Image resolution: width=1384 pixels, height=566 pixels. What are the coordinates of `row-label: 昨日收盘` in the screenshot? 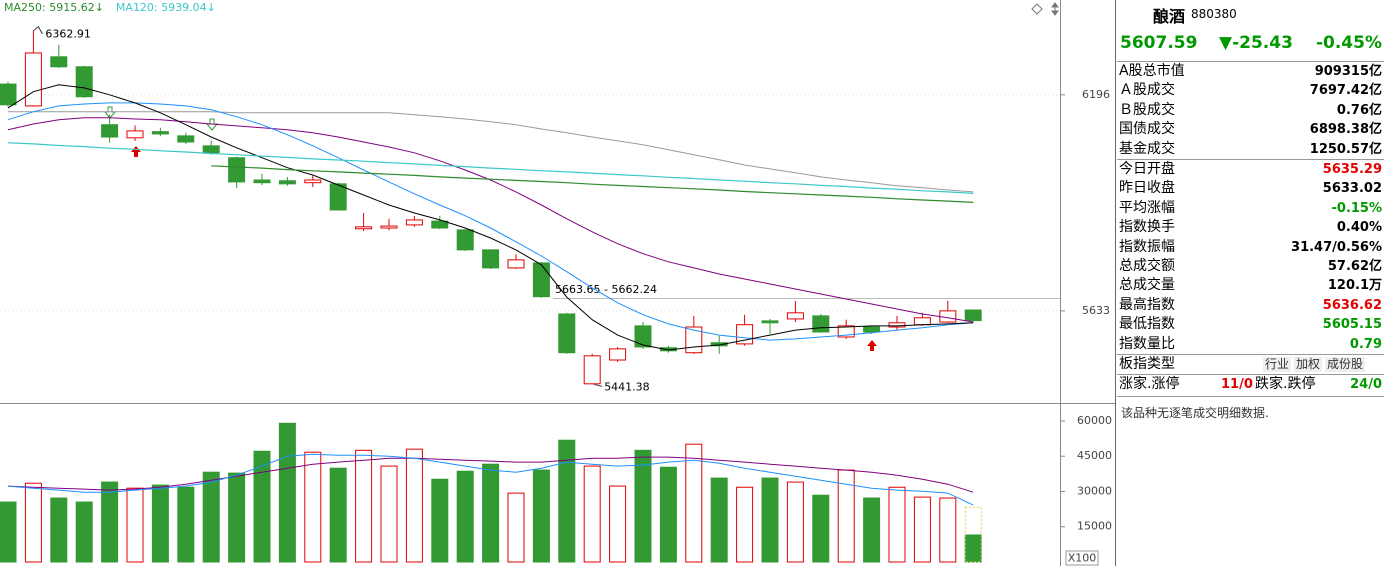 It's located at (1147, 188).